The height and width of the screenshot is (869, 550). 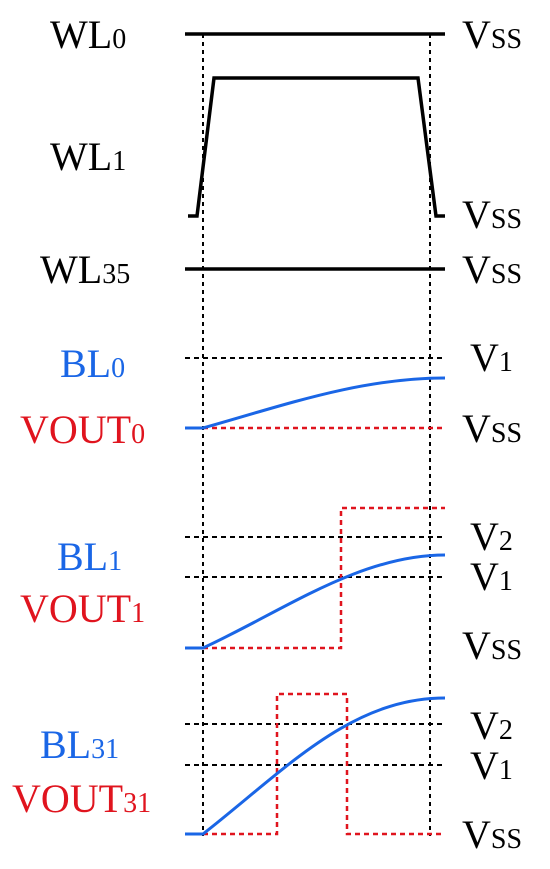 What do you see at coordinates (79, 744) in the screenshot?
I see `label-bl31: BL31` at bounding box center [79, 744].